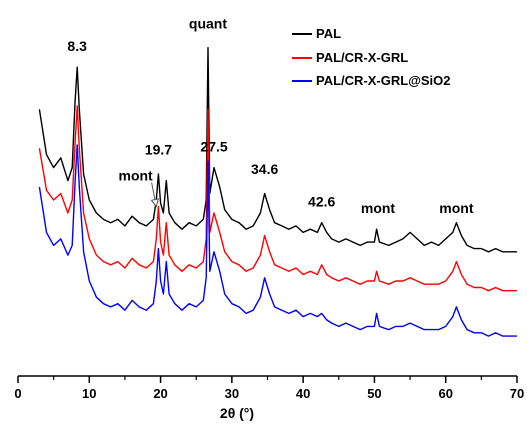  What do you see at coordinates (321, 201) in the screenshot?
I see `peak-annotation: 42.6` at bounding box center [321, 201].